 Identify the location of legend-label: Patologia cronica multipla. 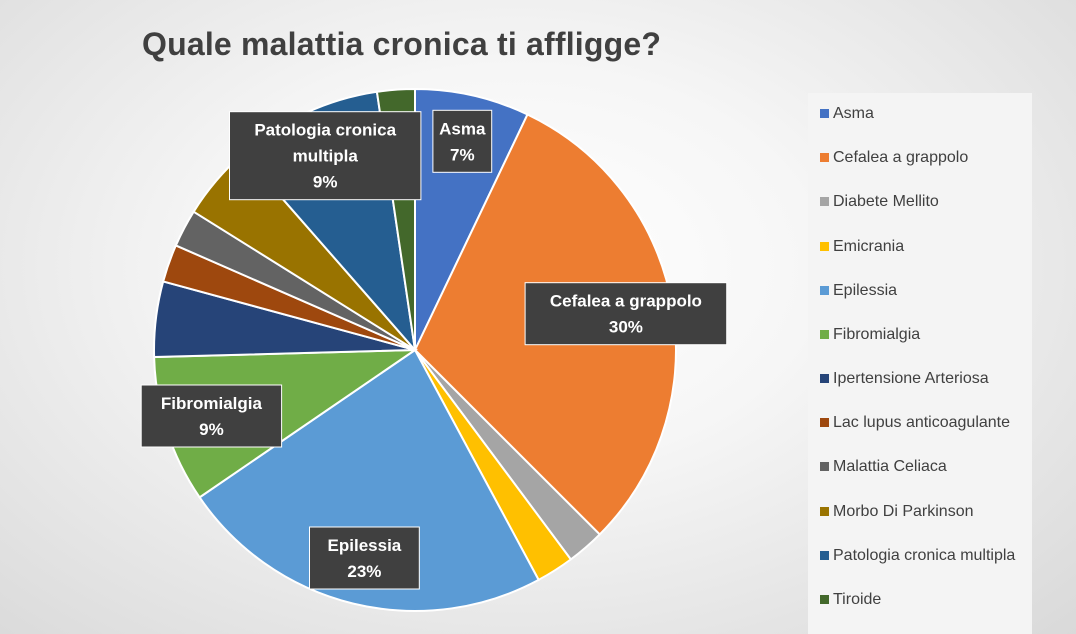
(924, 555).